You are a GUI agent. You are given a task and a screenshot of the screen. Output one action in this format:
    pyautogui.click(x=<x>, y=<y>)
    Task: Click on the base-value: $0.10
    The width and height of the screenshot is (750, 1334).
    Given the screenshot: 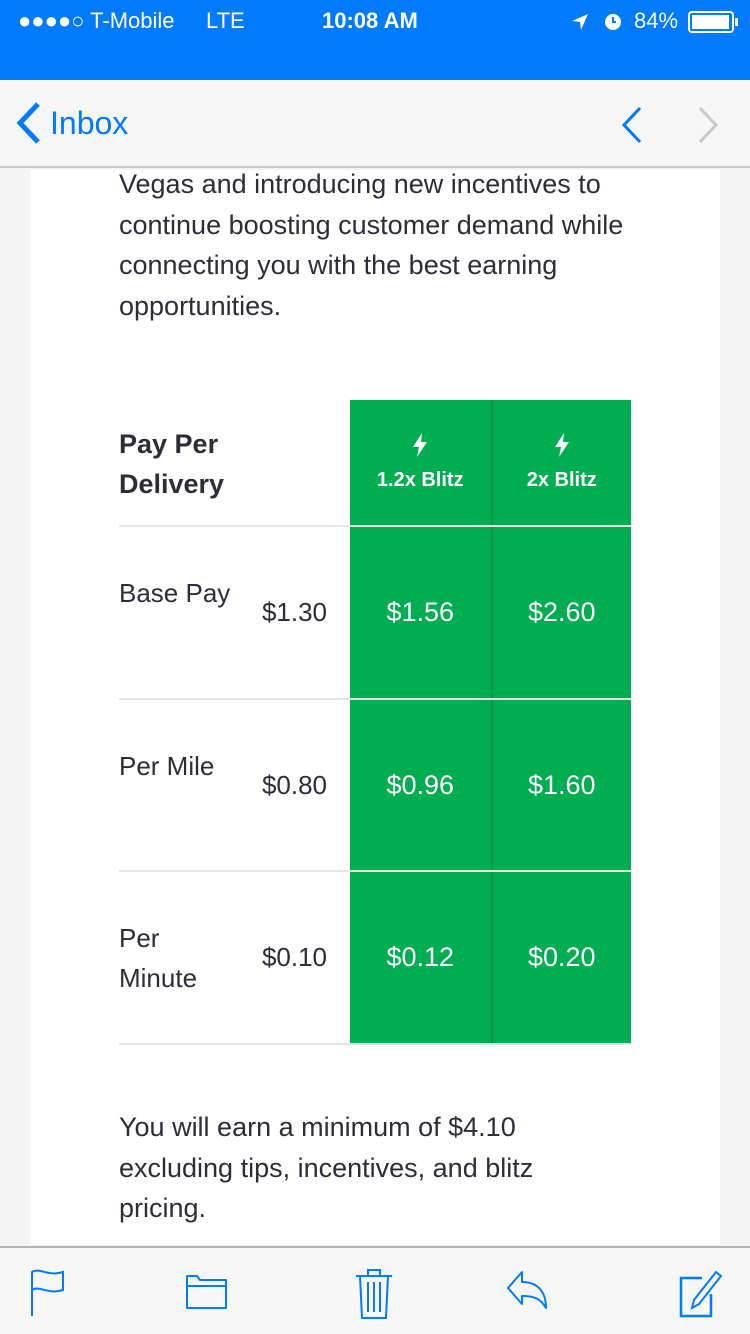 What is the action you would take?
    pyautogui.click(x=294, y=957)
    